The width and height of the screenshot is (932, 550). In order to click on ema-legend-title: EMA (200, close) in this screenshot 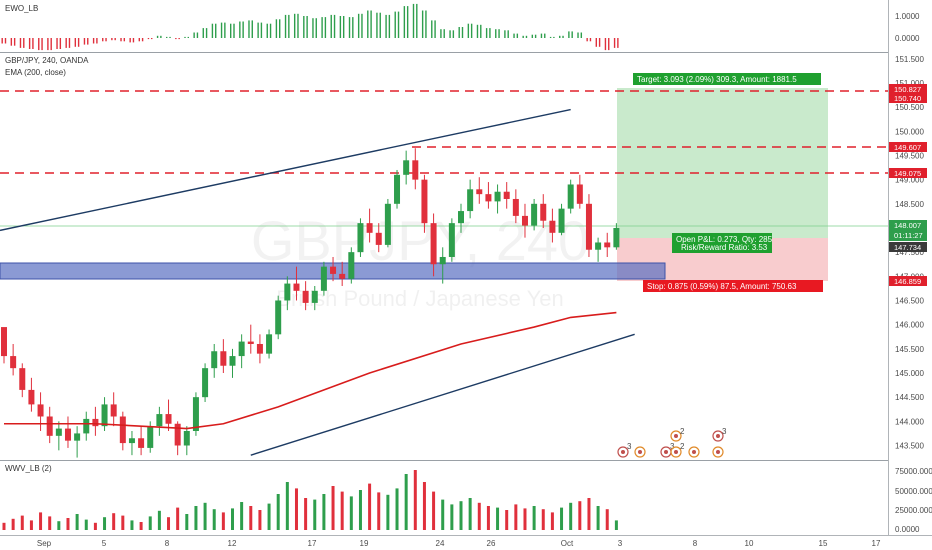, I will do `click(35, 72)`.